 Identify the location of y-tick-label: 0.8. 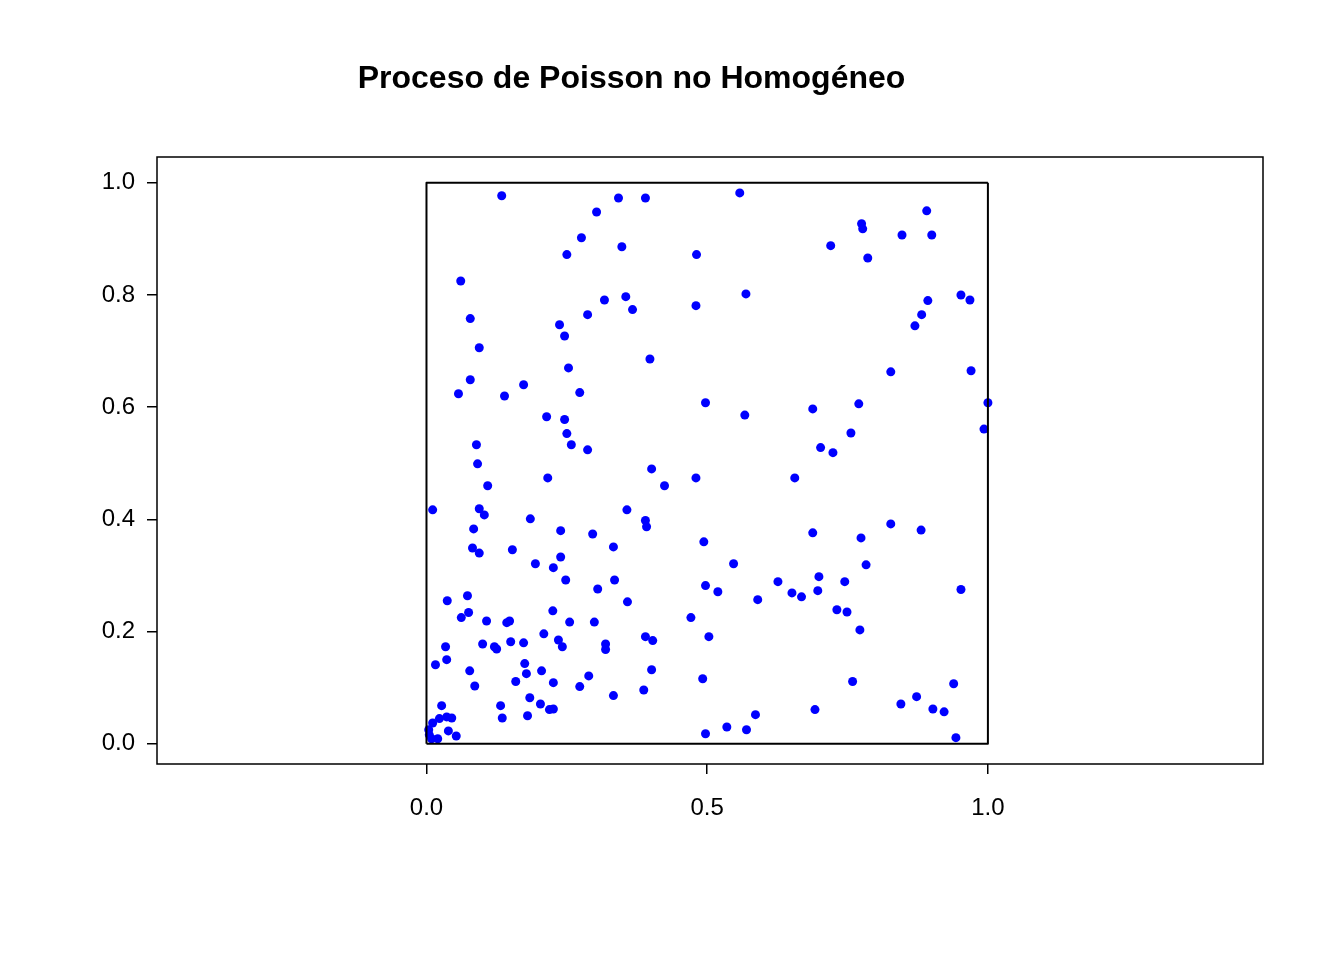
(118, 293).